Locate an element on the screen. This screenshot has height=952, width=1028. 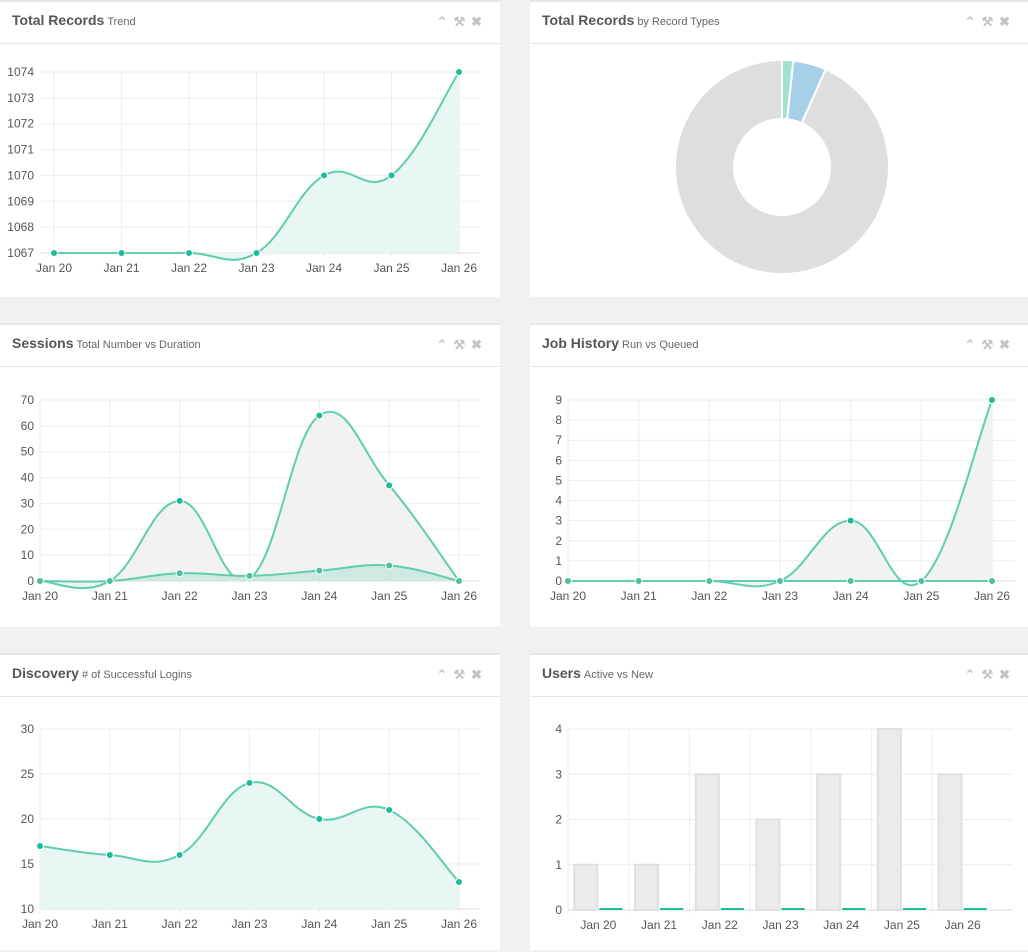
panel-subtitle: Active vs New is located at coordinates (618, 675).